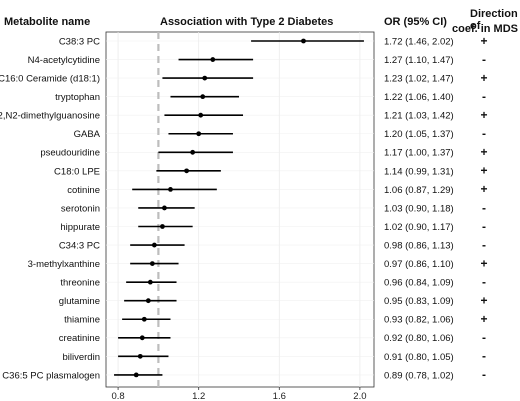  I want to click on direction-sign-9: -, so click(484, 208).